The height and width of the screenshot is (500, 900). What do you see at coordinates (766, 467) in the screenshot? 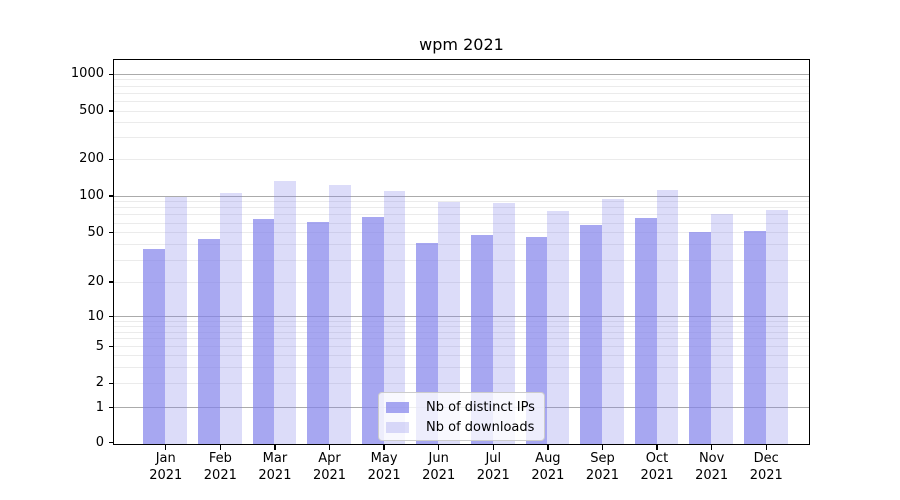
I see `x-tick-label: Dec 2021` at bounding box center [766, 467].